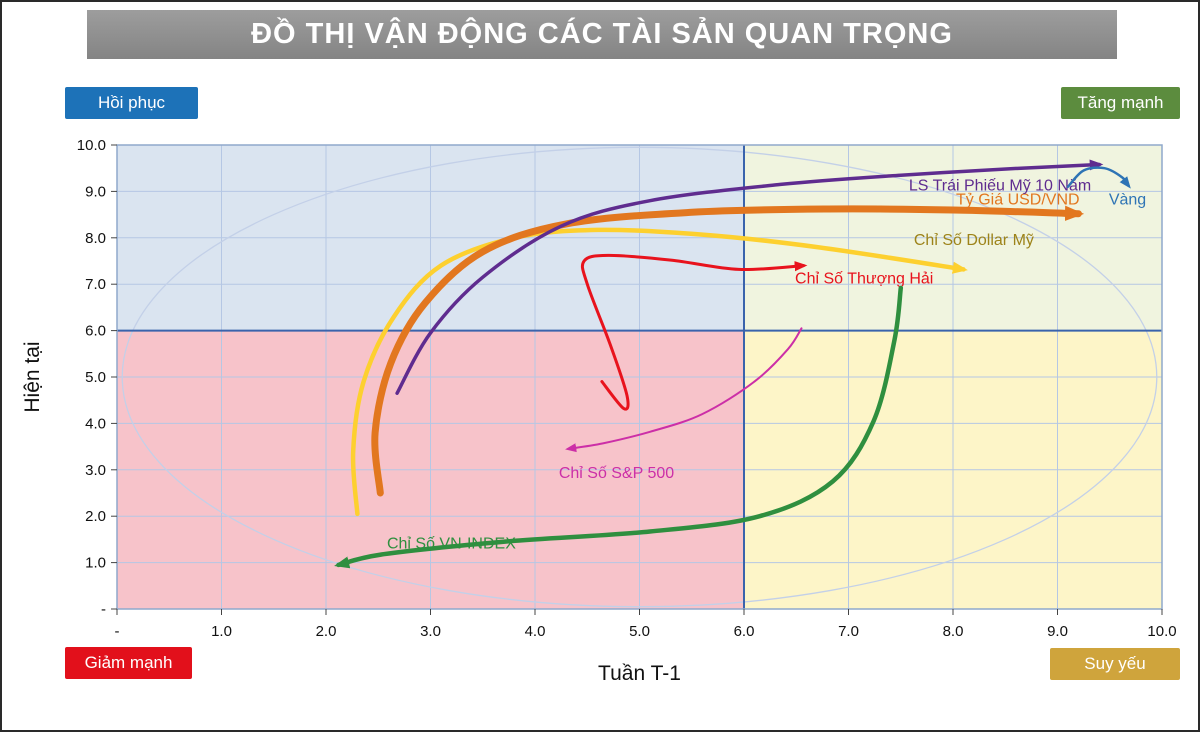 The image size is (1200, 732). What do you see at coordinates (684, 390) in the screenshot?
I see `series-trajectory-sp500` at bounding box center [684, 390].